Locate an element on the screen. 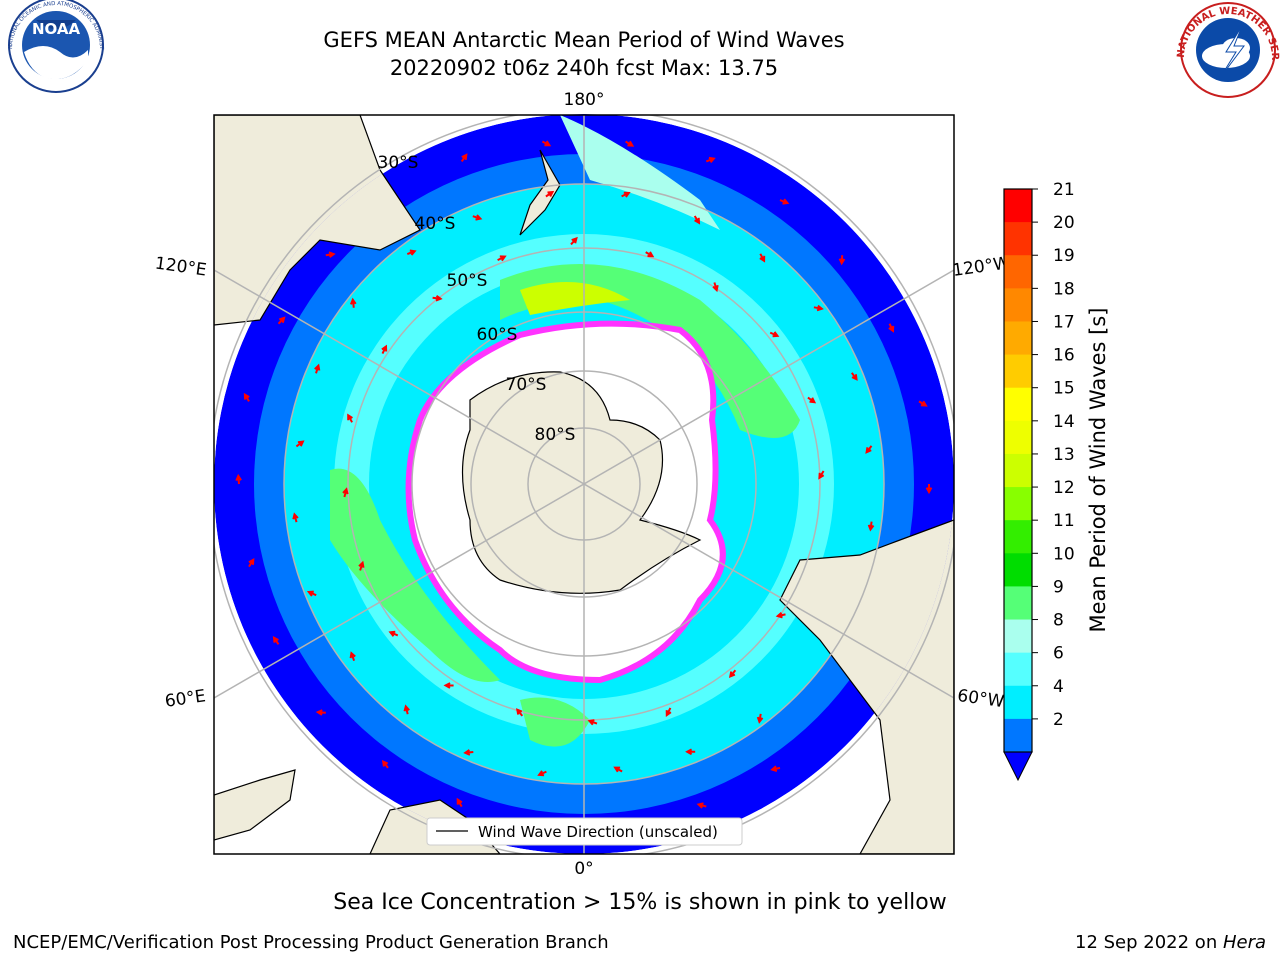 The height and width of the screenshot is (960, 1280). colorbar-extend-arrow is located at coordinates (1018, 766).